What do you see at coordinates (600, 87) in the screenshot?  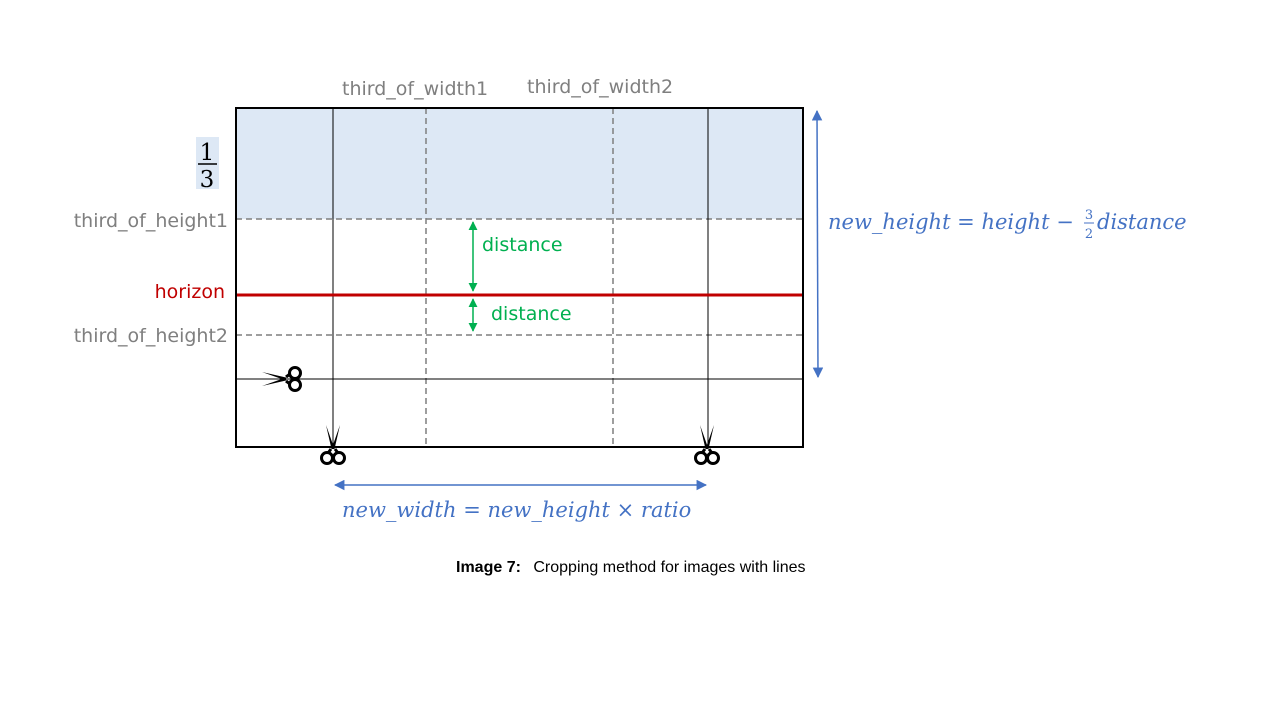 I see `label-third-of-width2: third_of_width2` at bounding box center [600, 87].